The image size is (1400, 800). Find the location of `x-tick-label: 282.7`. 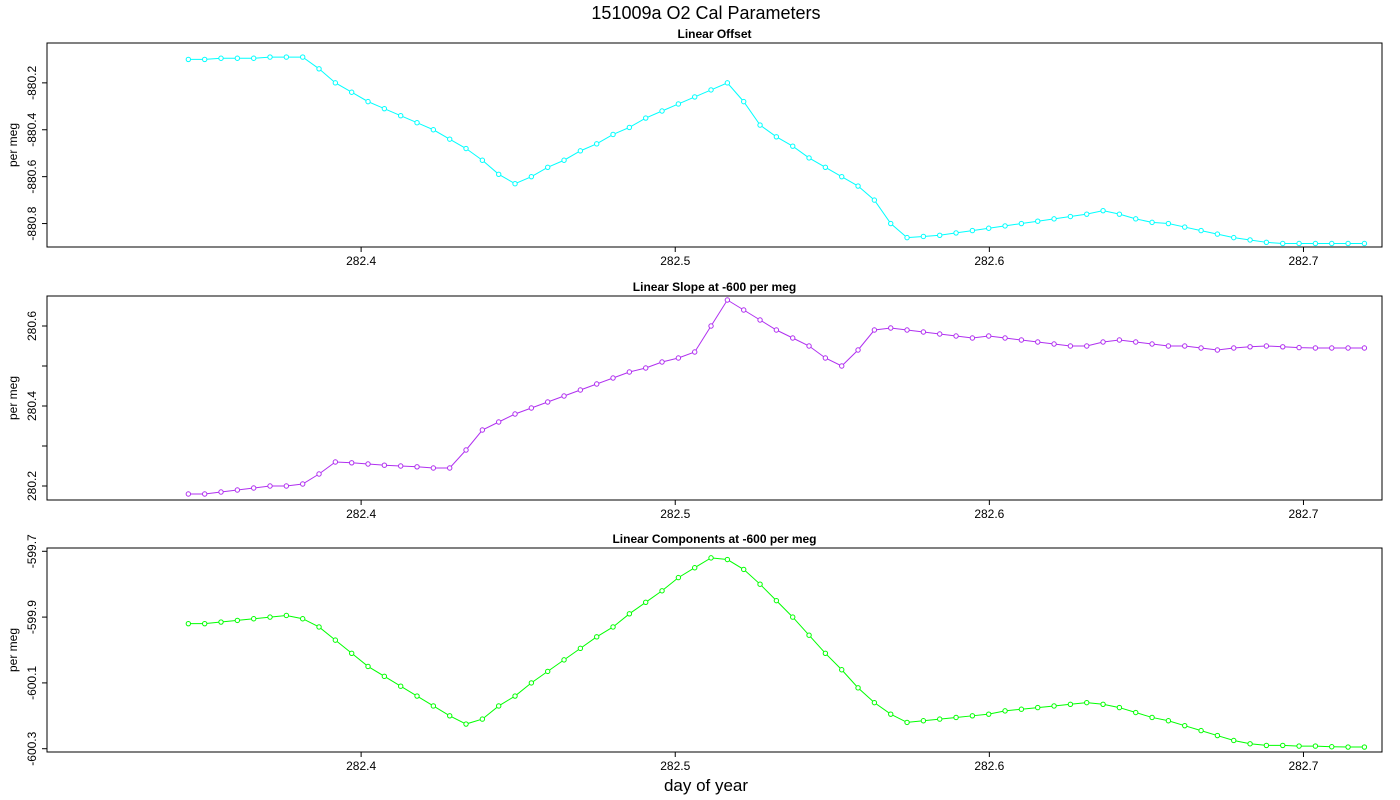

x-tick-label: 282.7 is located at coordinates (1303, 766).